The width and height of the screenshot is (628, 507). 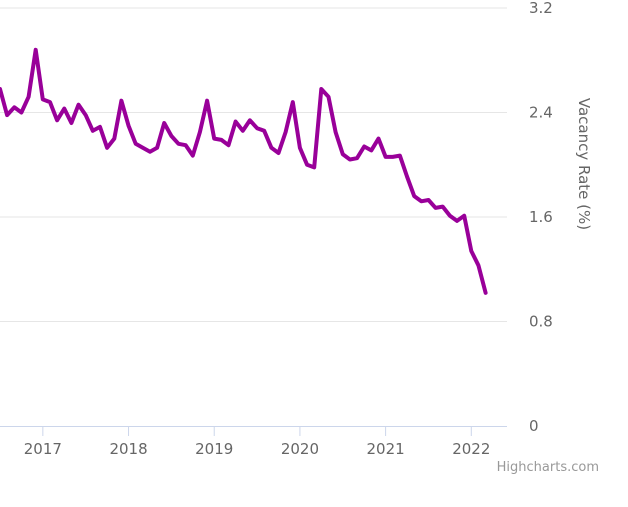 I want to click on y-tick-label: 1.6, so click(x=541, y=217).